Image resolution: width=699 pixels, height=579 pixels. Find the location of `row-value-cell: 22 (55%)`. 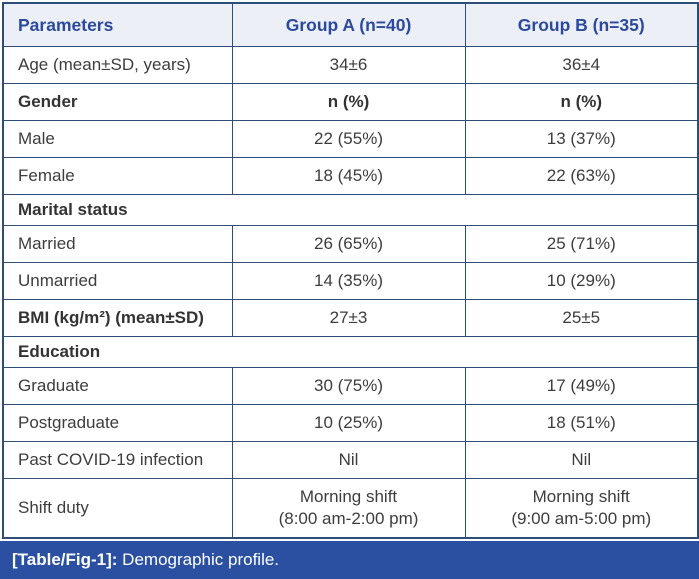

row-value-cell: 22 (55%) is located at coordinates (348, 139).